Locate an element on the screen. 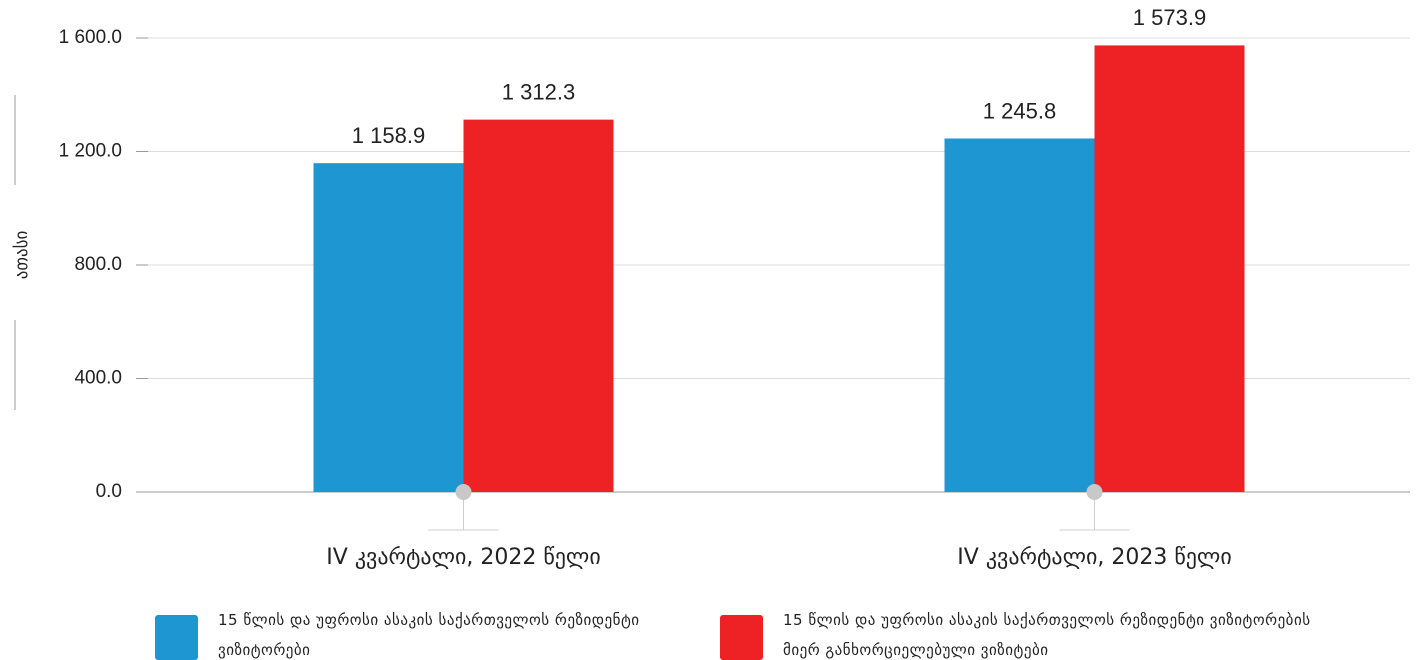 The image size is (1419, 660). value-label: 1 312.3 is located at coordinates (538, 91).